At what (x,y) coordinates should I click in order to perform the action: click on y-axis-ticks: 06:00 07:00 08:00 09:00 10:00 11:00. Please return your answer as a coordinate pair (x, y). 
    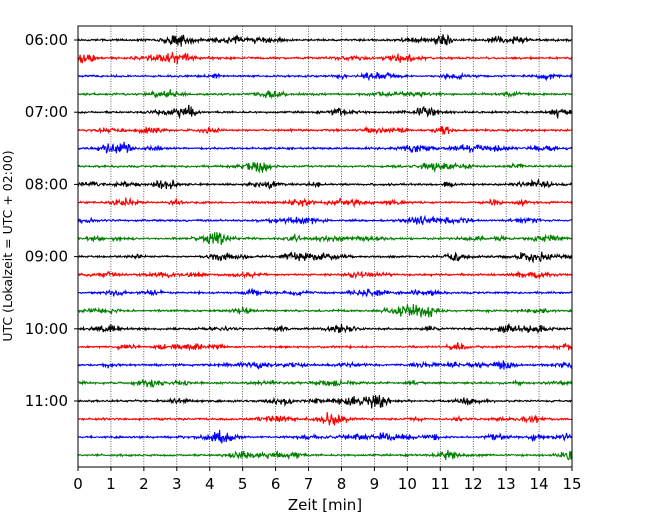
    Looking at the image, I should click on (51, 220).